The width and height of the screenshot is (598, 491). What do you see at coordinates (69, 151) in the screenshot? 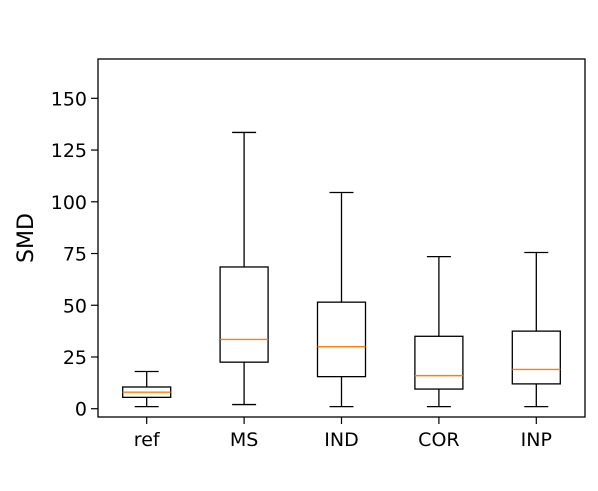
I see `y-tick-label: 125` at bounding box center [69, 151].